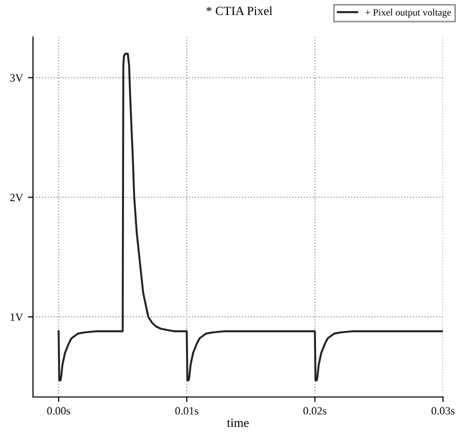 This screenshot has width=460, height=432. Describe the element at coordinates (17, 317) in the screenshot. I see `y-tick-label: 1V` at that location.